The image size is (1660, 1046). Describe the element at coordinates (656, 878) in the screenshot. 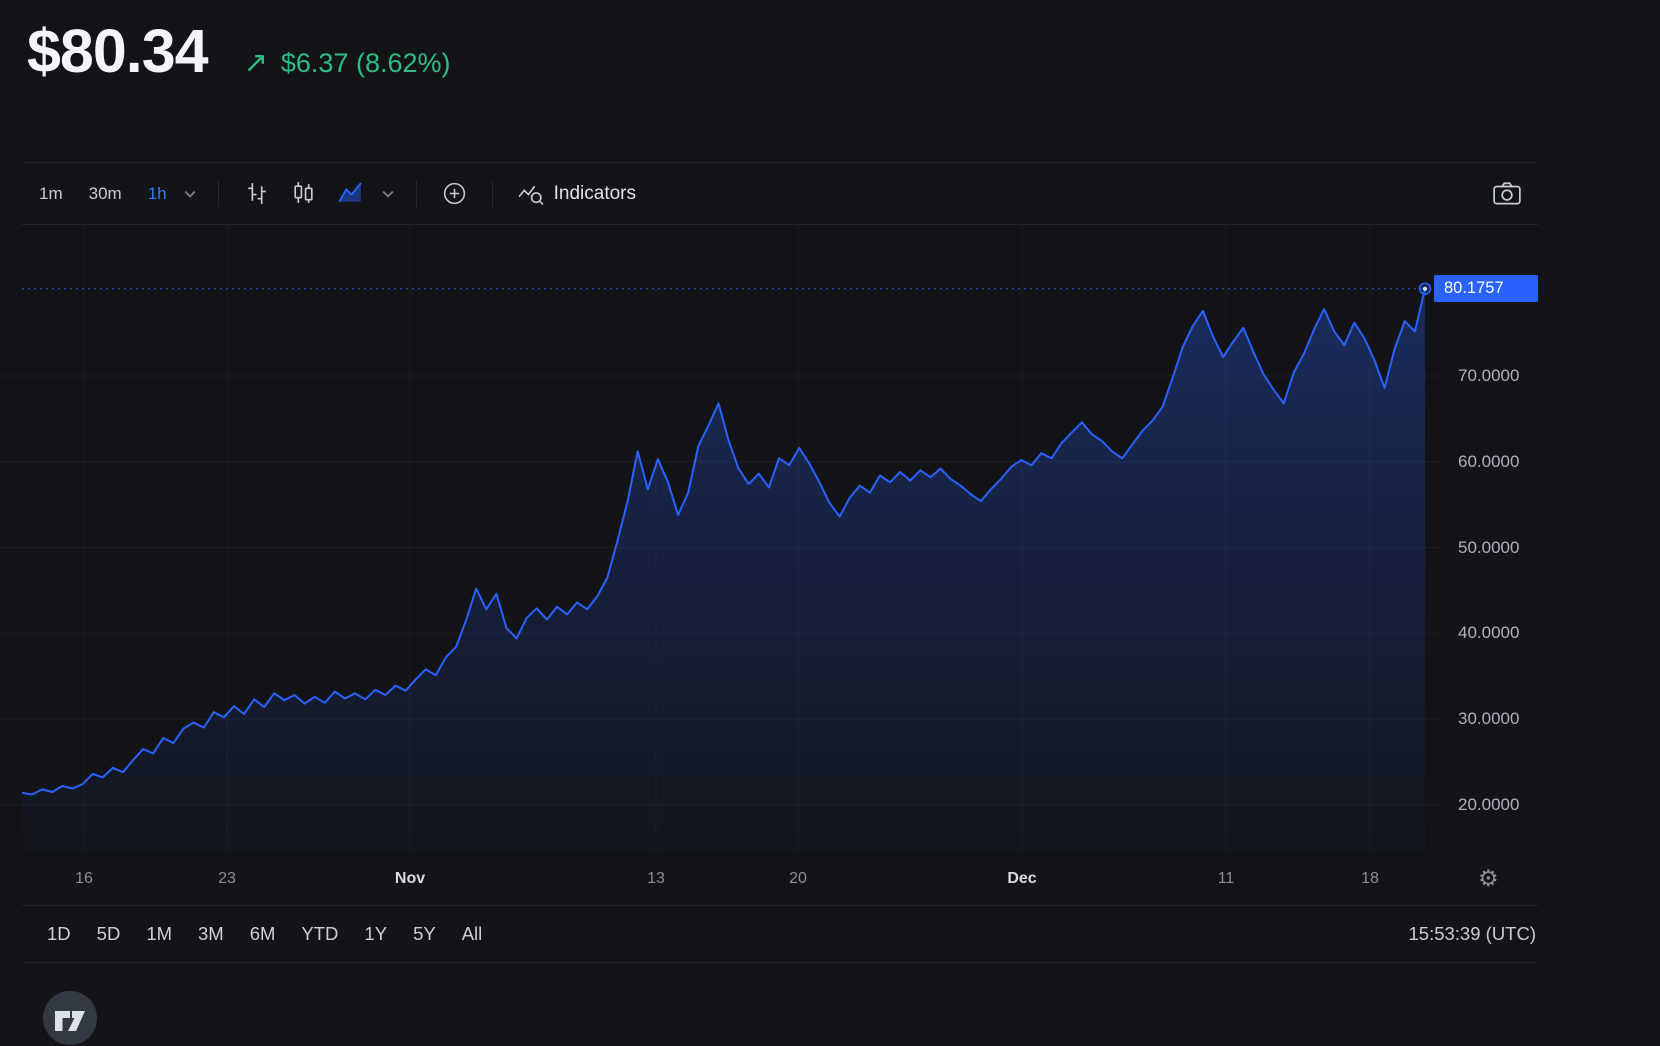

I see `time-axis-label: 13` at that location.